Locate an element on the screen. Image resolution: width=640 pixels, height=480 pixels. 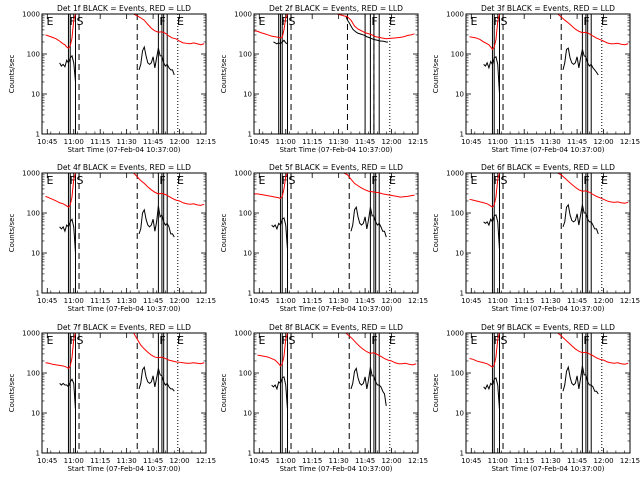
panel-title: Det 7f BLACK = Events, RED = LLD is located at coordinates (124, 327).